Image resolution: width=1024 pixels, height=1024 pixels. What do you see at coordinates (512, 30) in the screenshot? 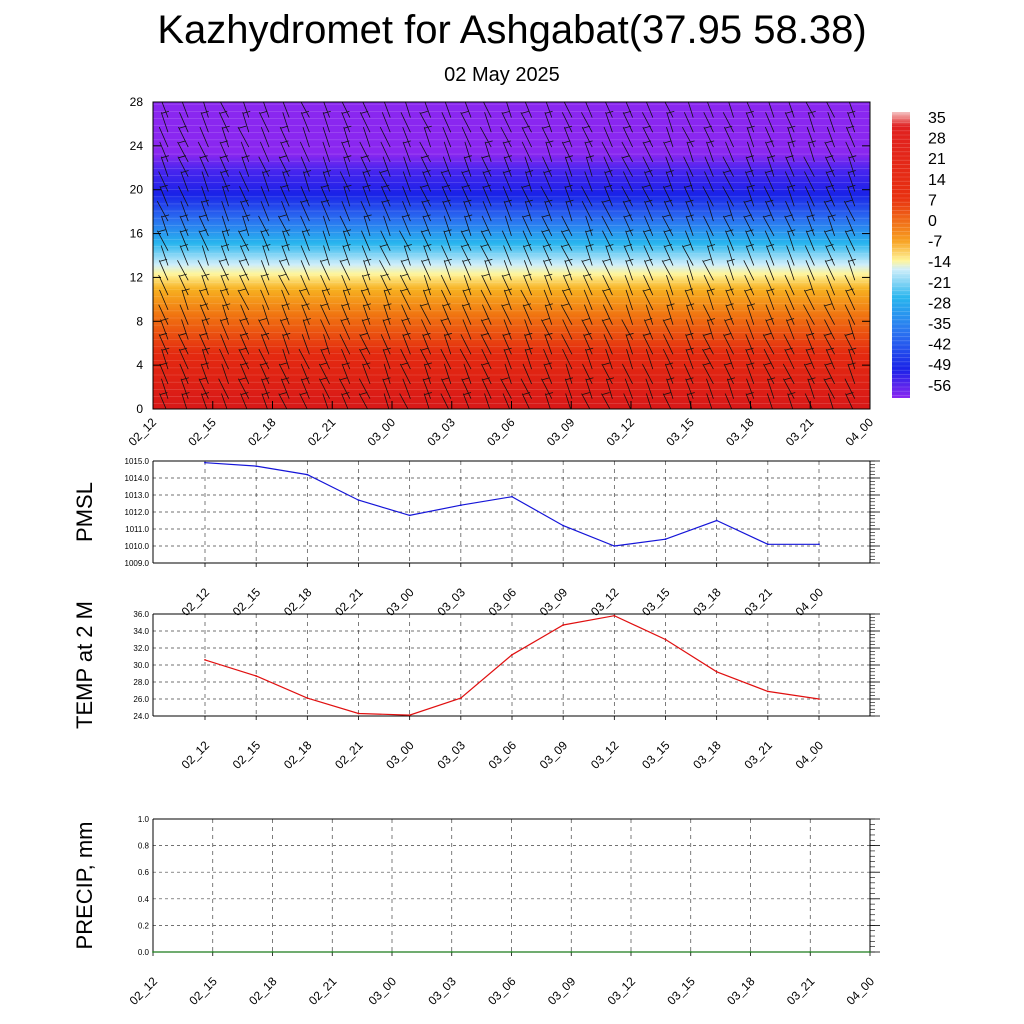
I see `chart-title: Kazhydromet for Ashgabat(37.95 58.38)` at bounding box center [512, 30].